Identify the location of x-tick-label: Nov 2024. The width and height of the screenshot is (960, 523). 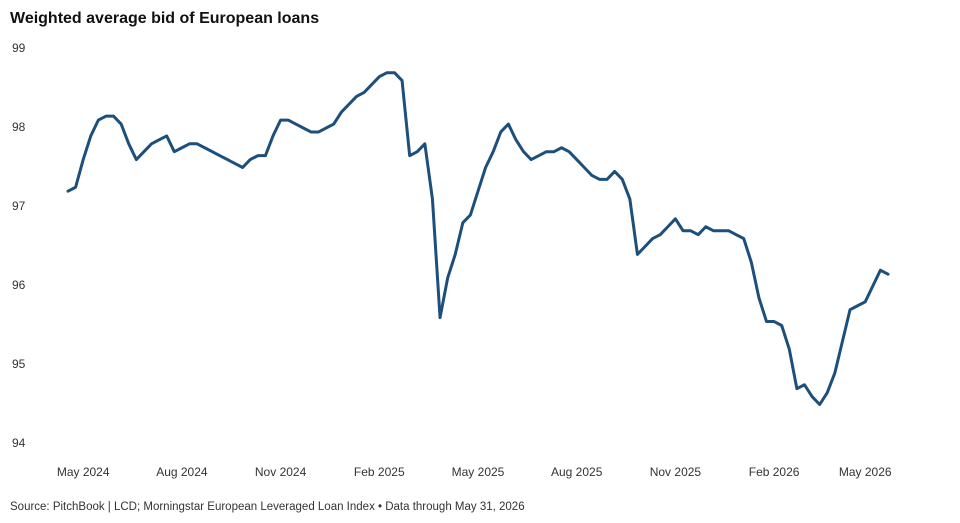
(281, 472).